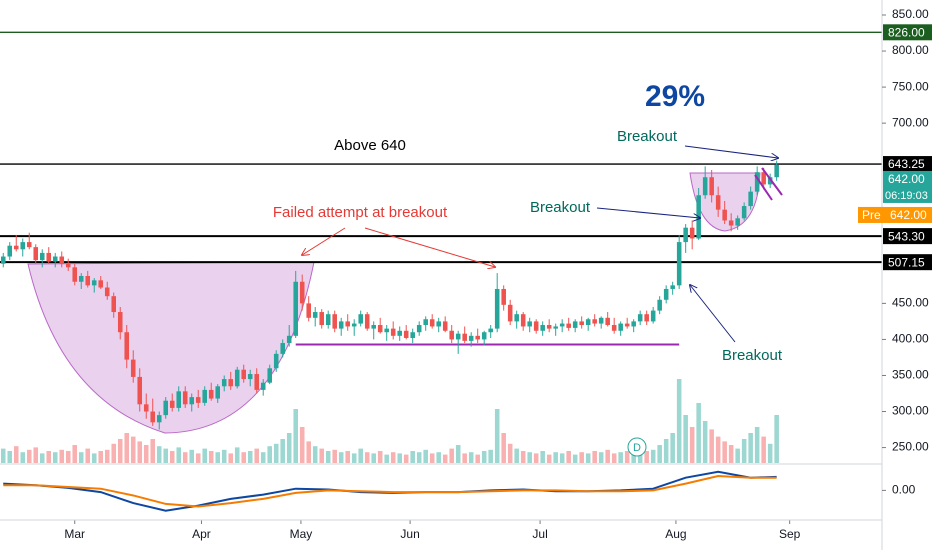  What do you see at coordinates (675, 534) in the screenshot?
I see `x-tick-label: Aug` at bounding box center [675, 534].